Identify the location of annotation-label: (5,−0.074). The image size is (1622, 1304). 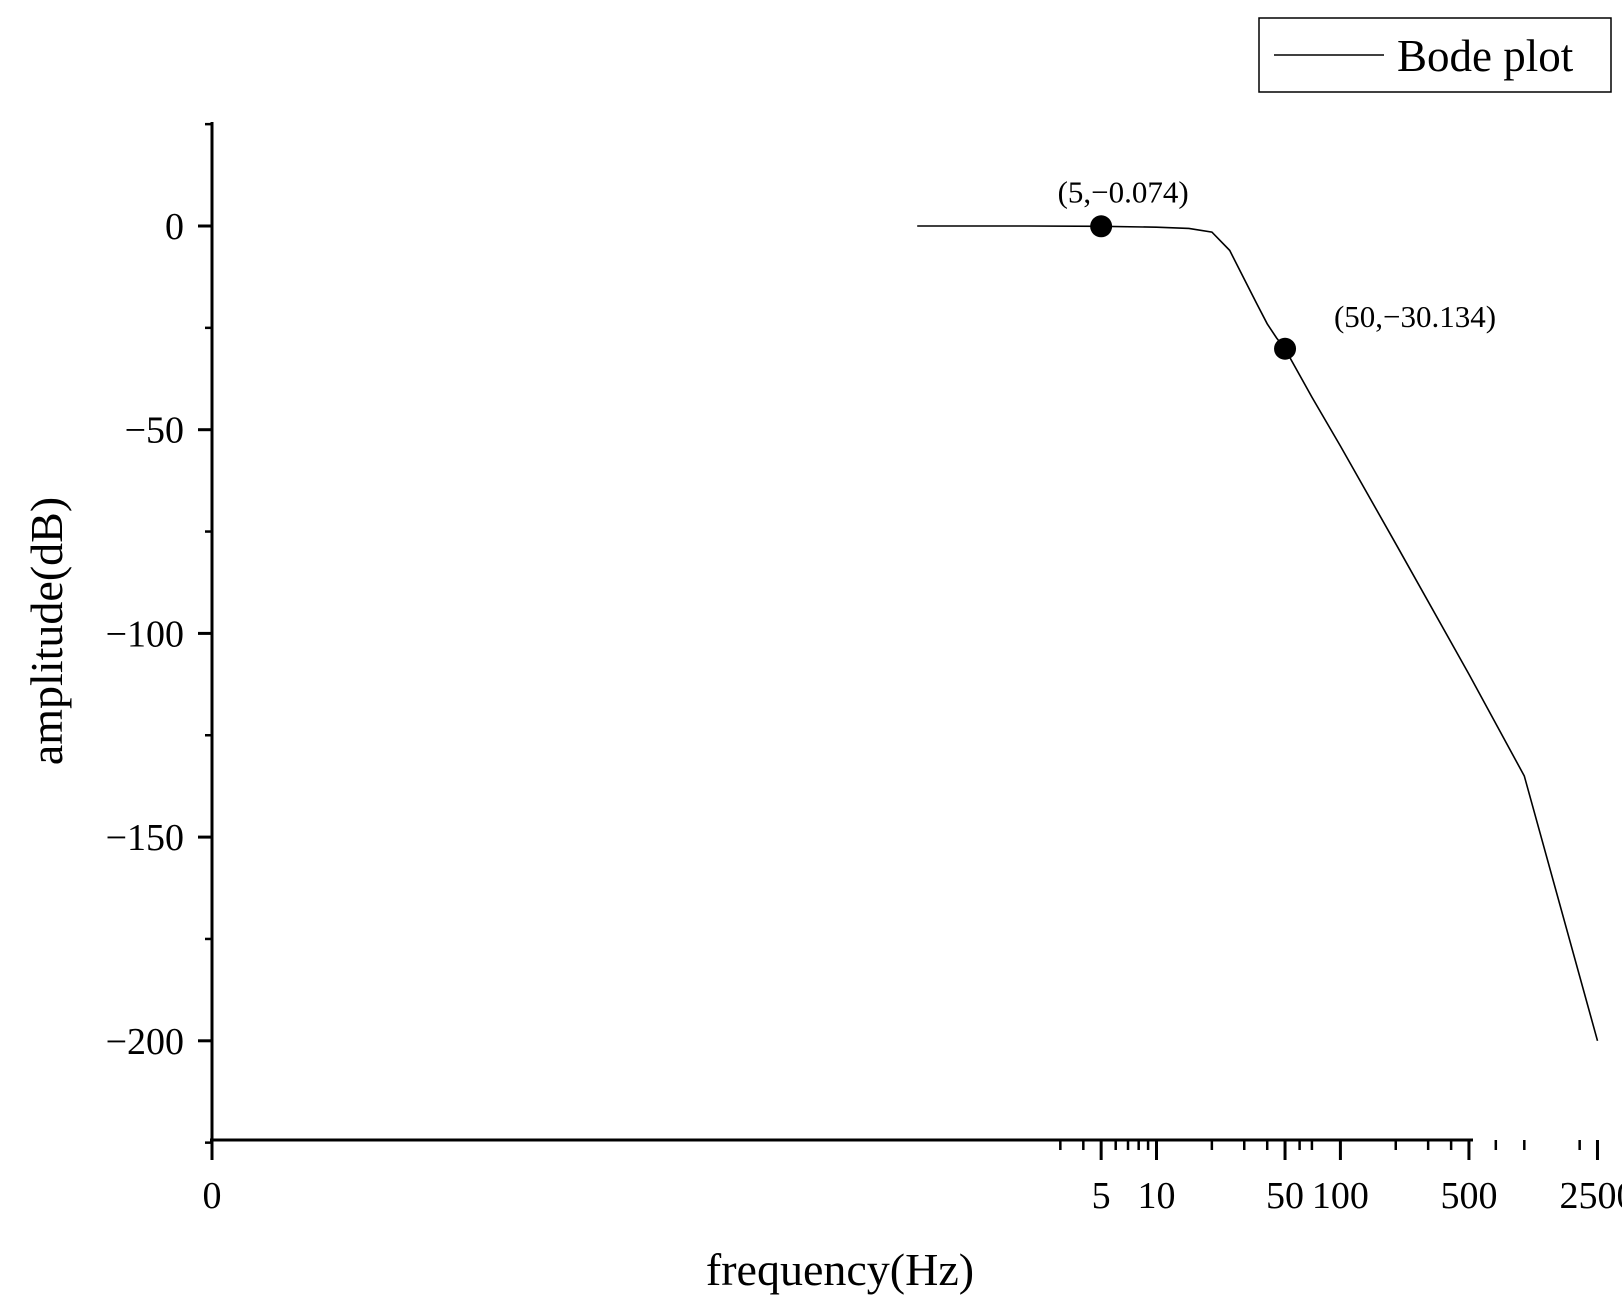
(1123, 191).